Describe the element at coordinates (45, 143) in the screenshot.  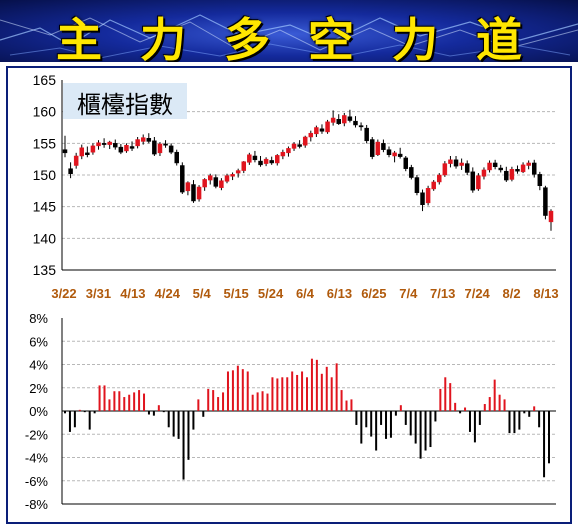
I see `price-y-tick-label: 155` at that location.